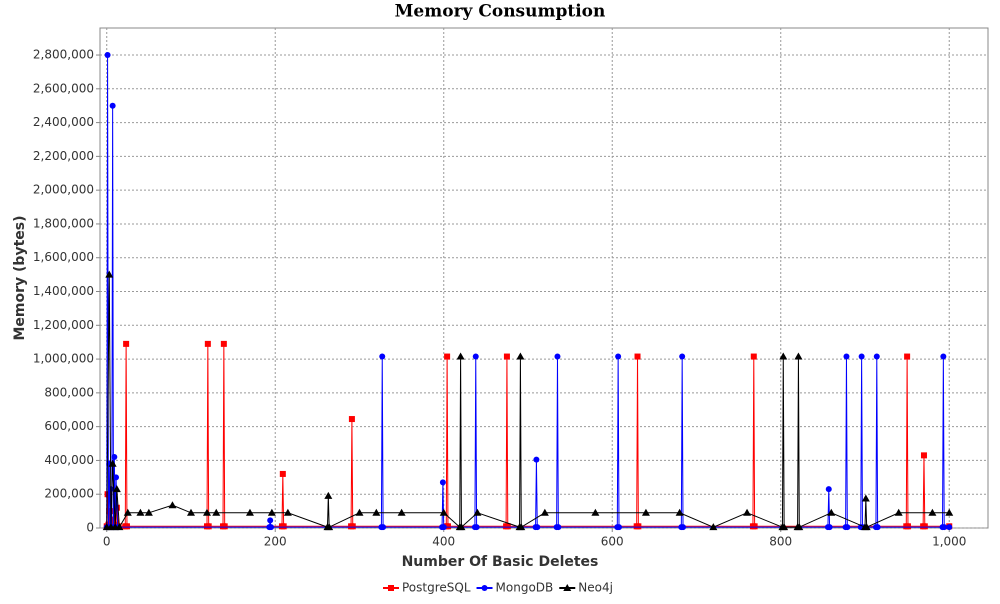 This screenshot has width=1000, height=604. What do you see at coordinates (63, 223) in the screenshot?
I see `y-tick-label: 1,800,000` at bounding box center [63, 223].